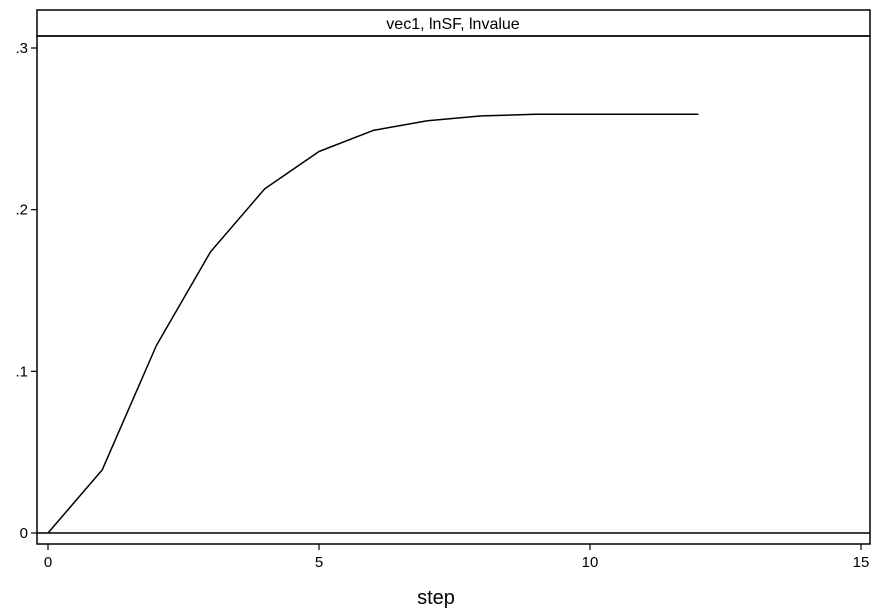 This screenshot has width=880, height=611. I want to click on y-tick-label: .3, so click(21, 48).